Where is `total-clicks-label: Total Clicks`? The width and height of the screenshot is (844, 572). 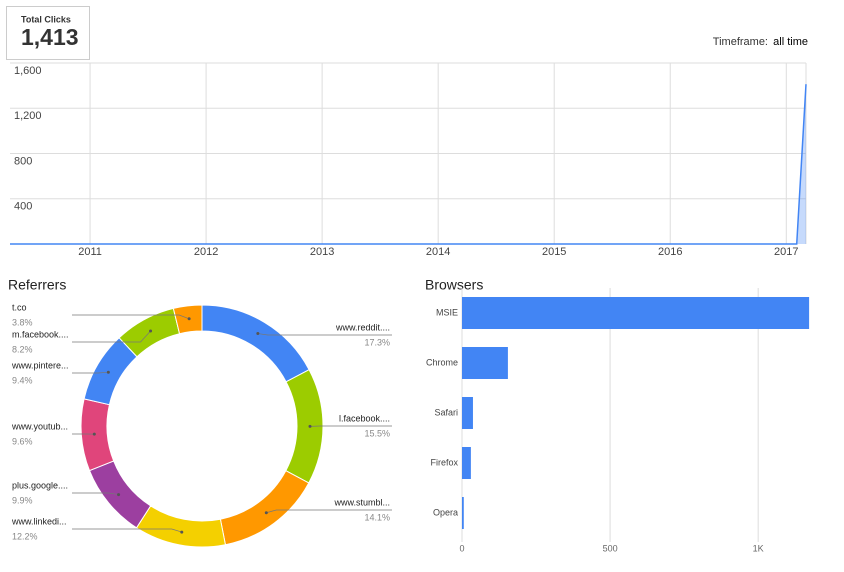 total-clicks-label: Total Clicks is located at coordinates (46, 19).